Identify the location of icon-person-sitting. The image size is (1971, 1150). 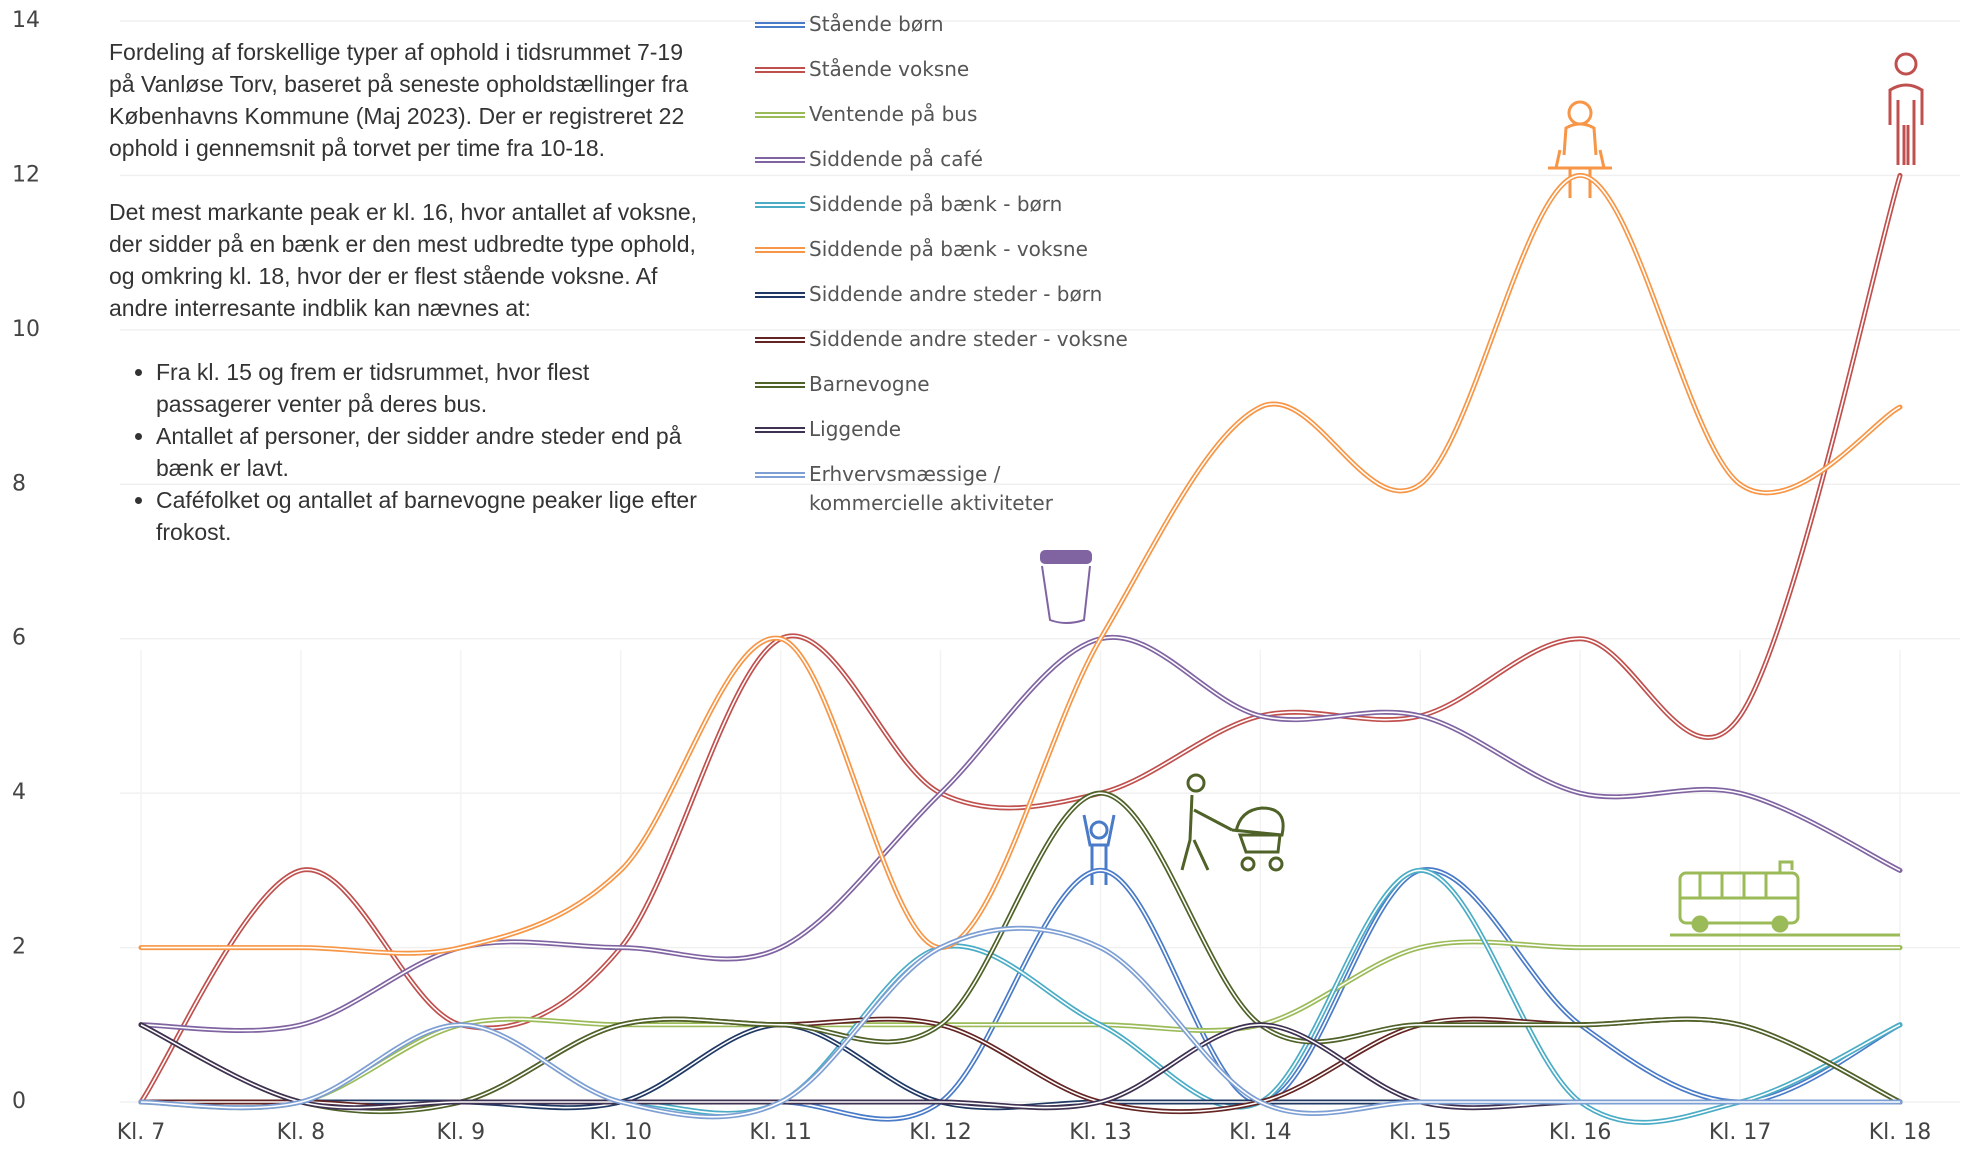
(1580, 149).